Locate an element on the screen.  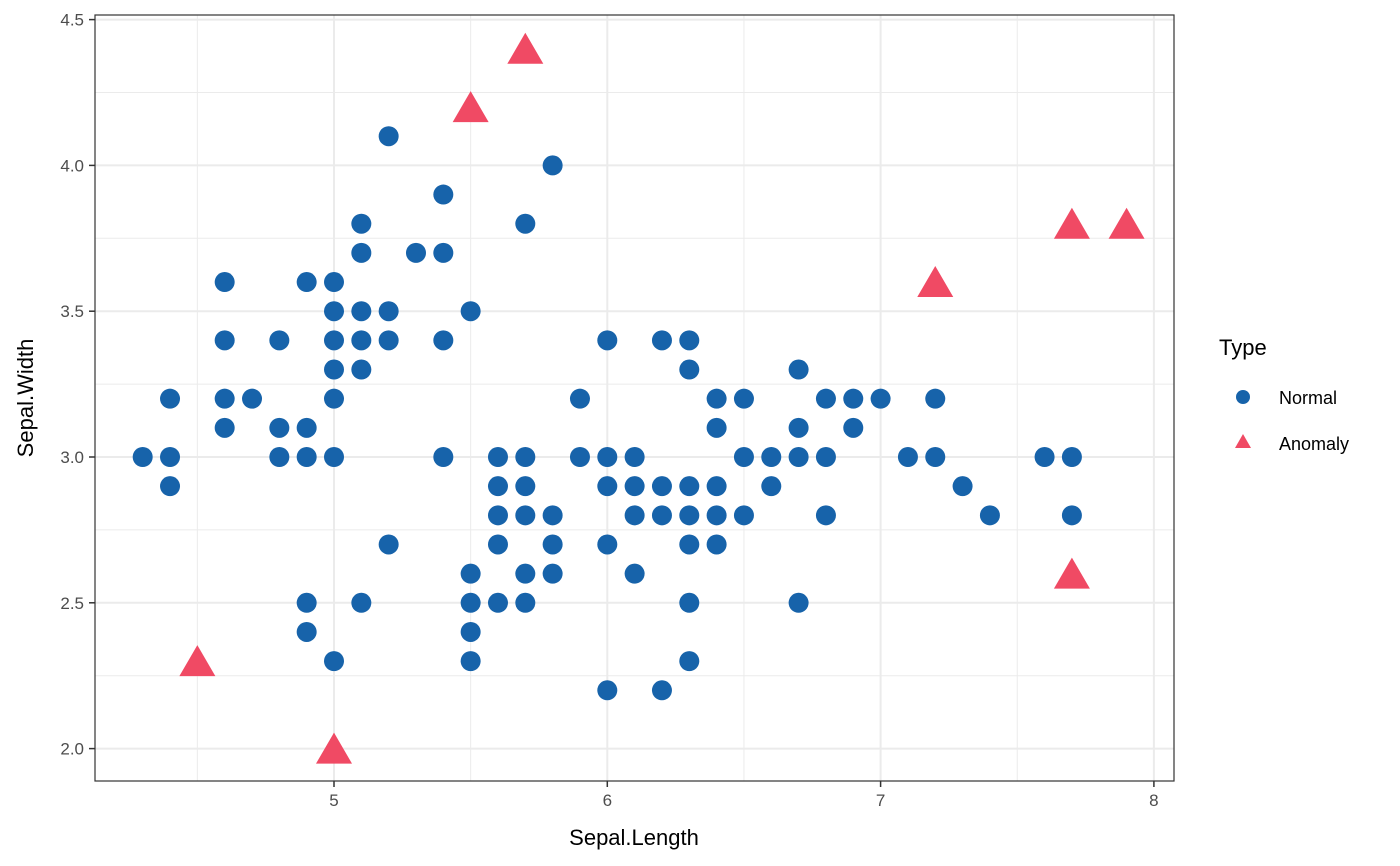
legend-title: Type is located at coordinates (1243, 347).